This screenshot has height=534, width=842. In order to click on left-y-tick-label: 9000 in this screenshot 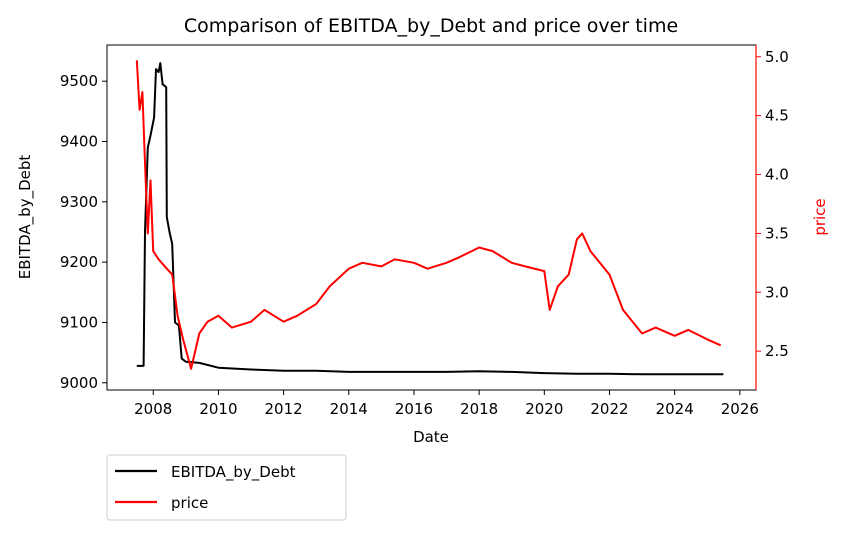, I will do `click(79, 383)`.